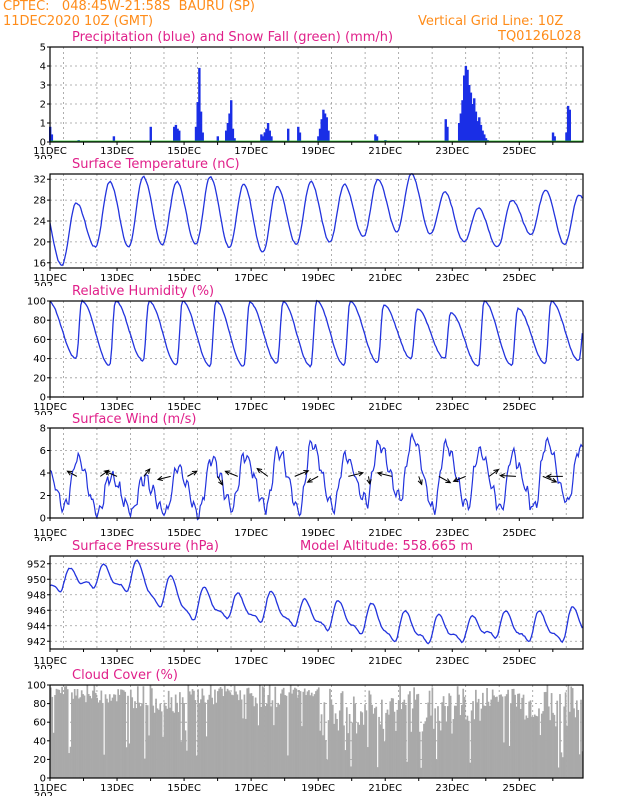 This screenshot has height=800, width=618. I want to click on y-tick-label: 950, so click(36, 580).